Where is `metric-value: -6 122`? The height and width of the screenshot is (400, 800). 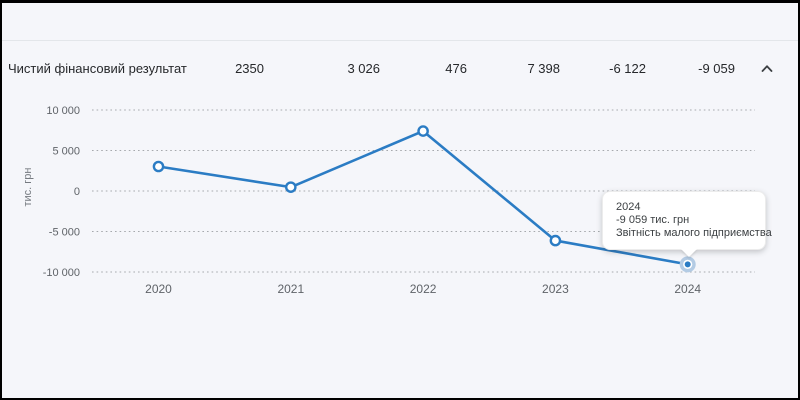
metric-value: -6 122 is located at coordinates (627, 68).